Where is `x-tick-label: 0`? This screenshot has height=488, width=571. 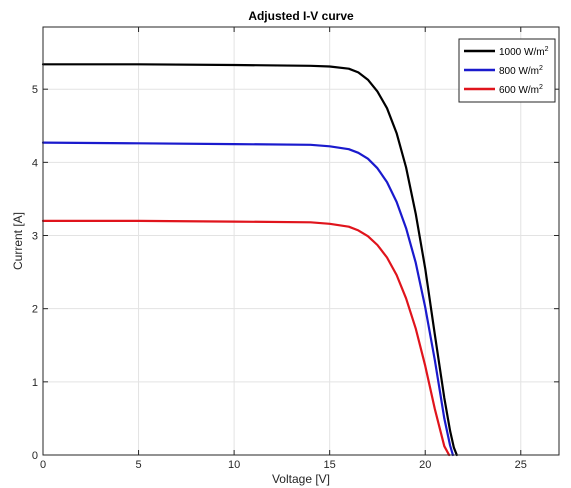
x-tick-label: 0 is located at coordinates (43, 465).